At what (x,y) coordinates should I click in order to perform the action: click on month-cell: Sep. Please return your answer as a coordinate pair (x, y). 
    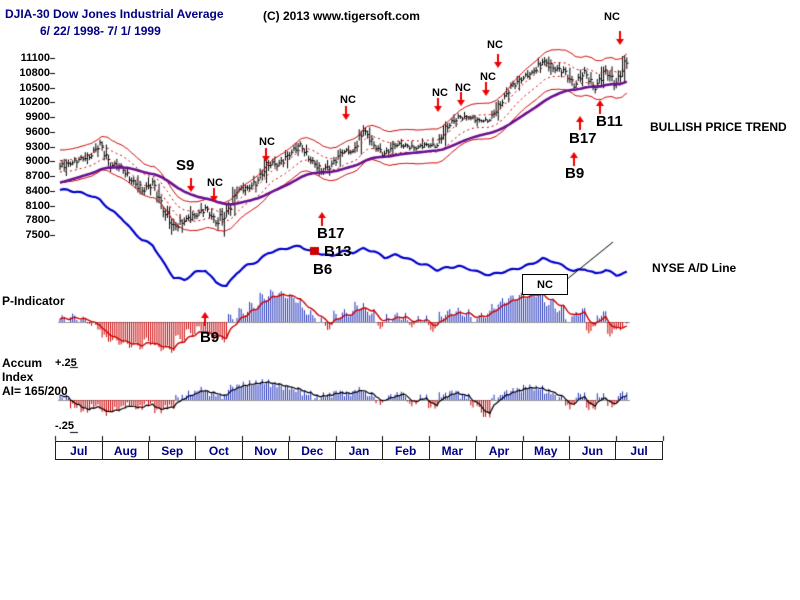
    Looking at the image, I should click on (173, 450).